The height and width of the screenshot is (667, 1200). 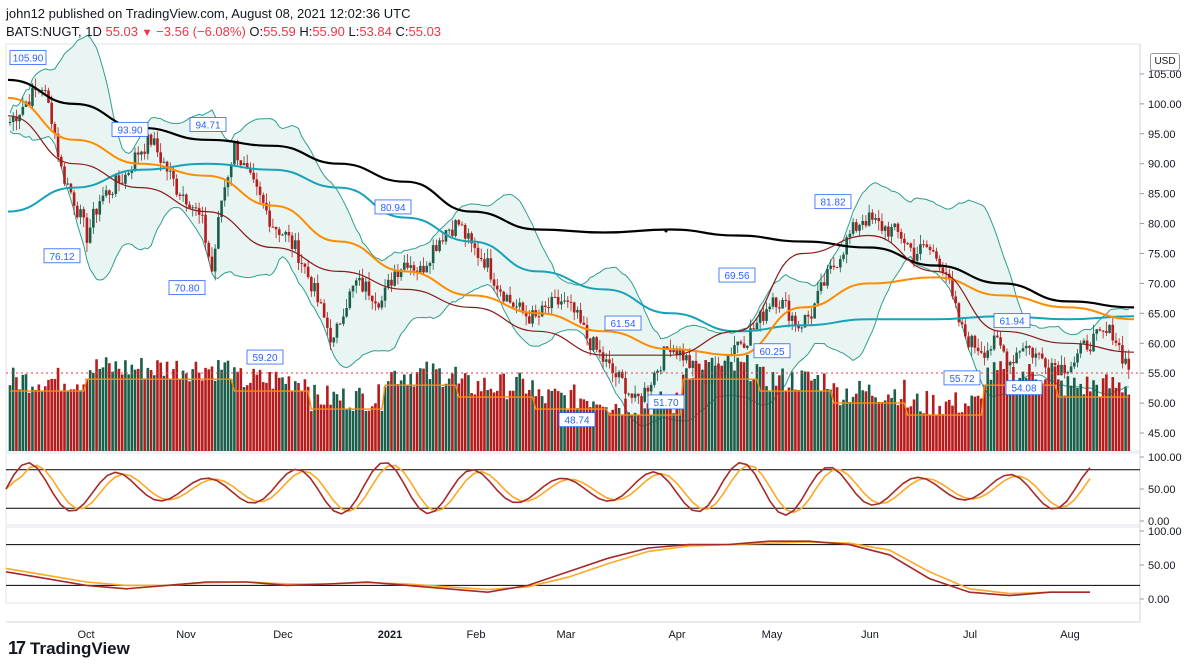 What do you see at coordinates (375, 31) in the screenshot?
I see `low-value: 53.84` at bounding box center [375, 31].